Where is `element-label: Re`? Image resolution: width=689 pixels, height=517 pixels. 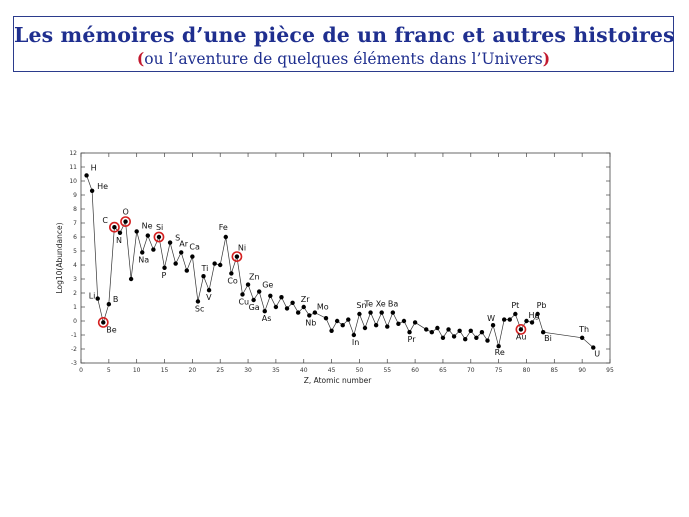 element-label: Re is located at coordinates (500, 352).